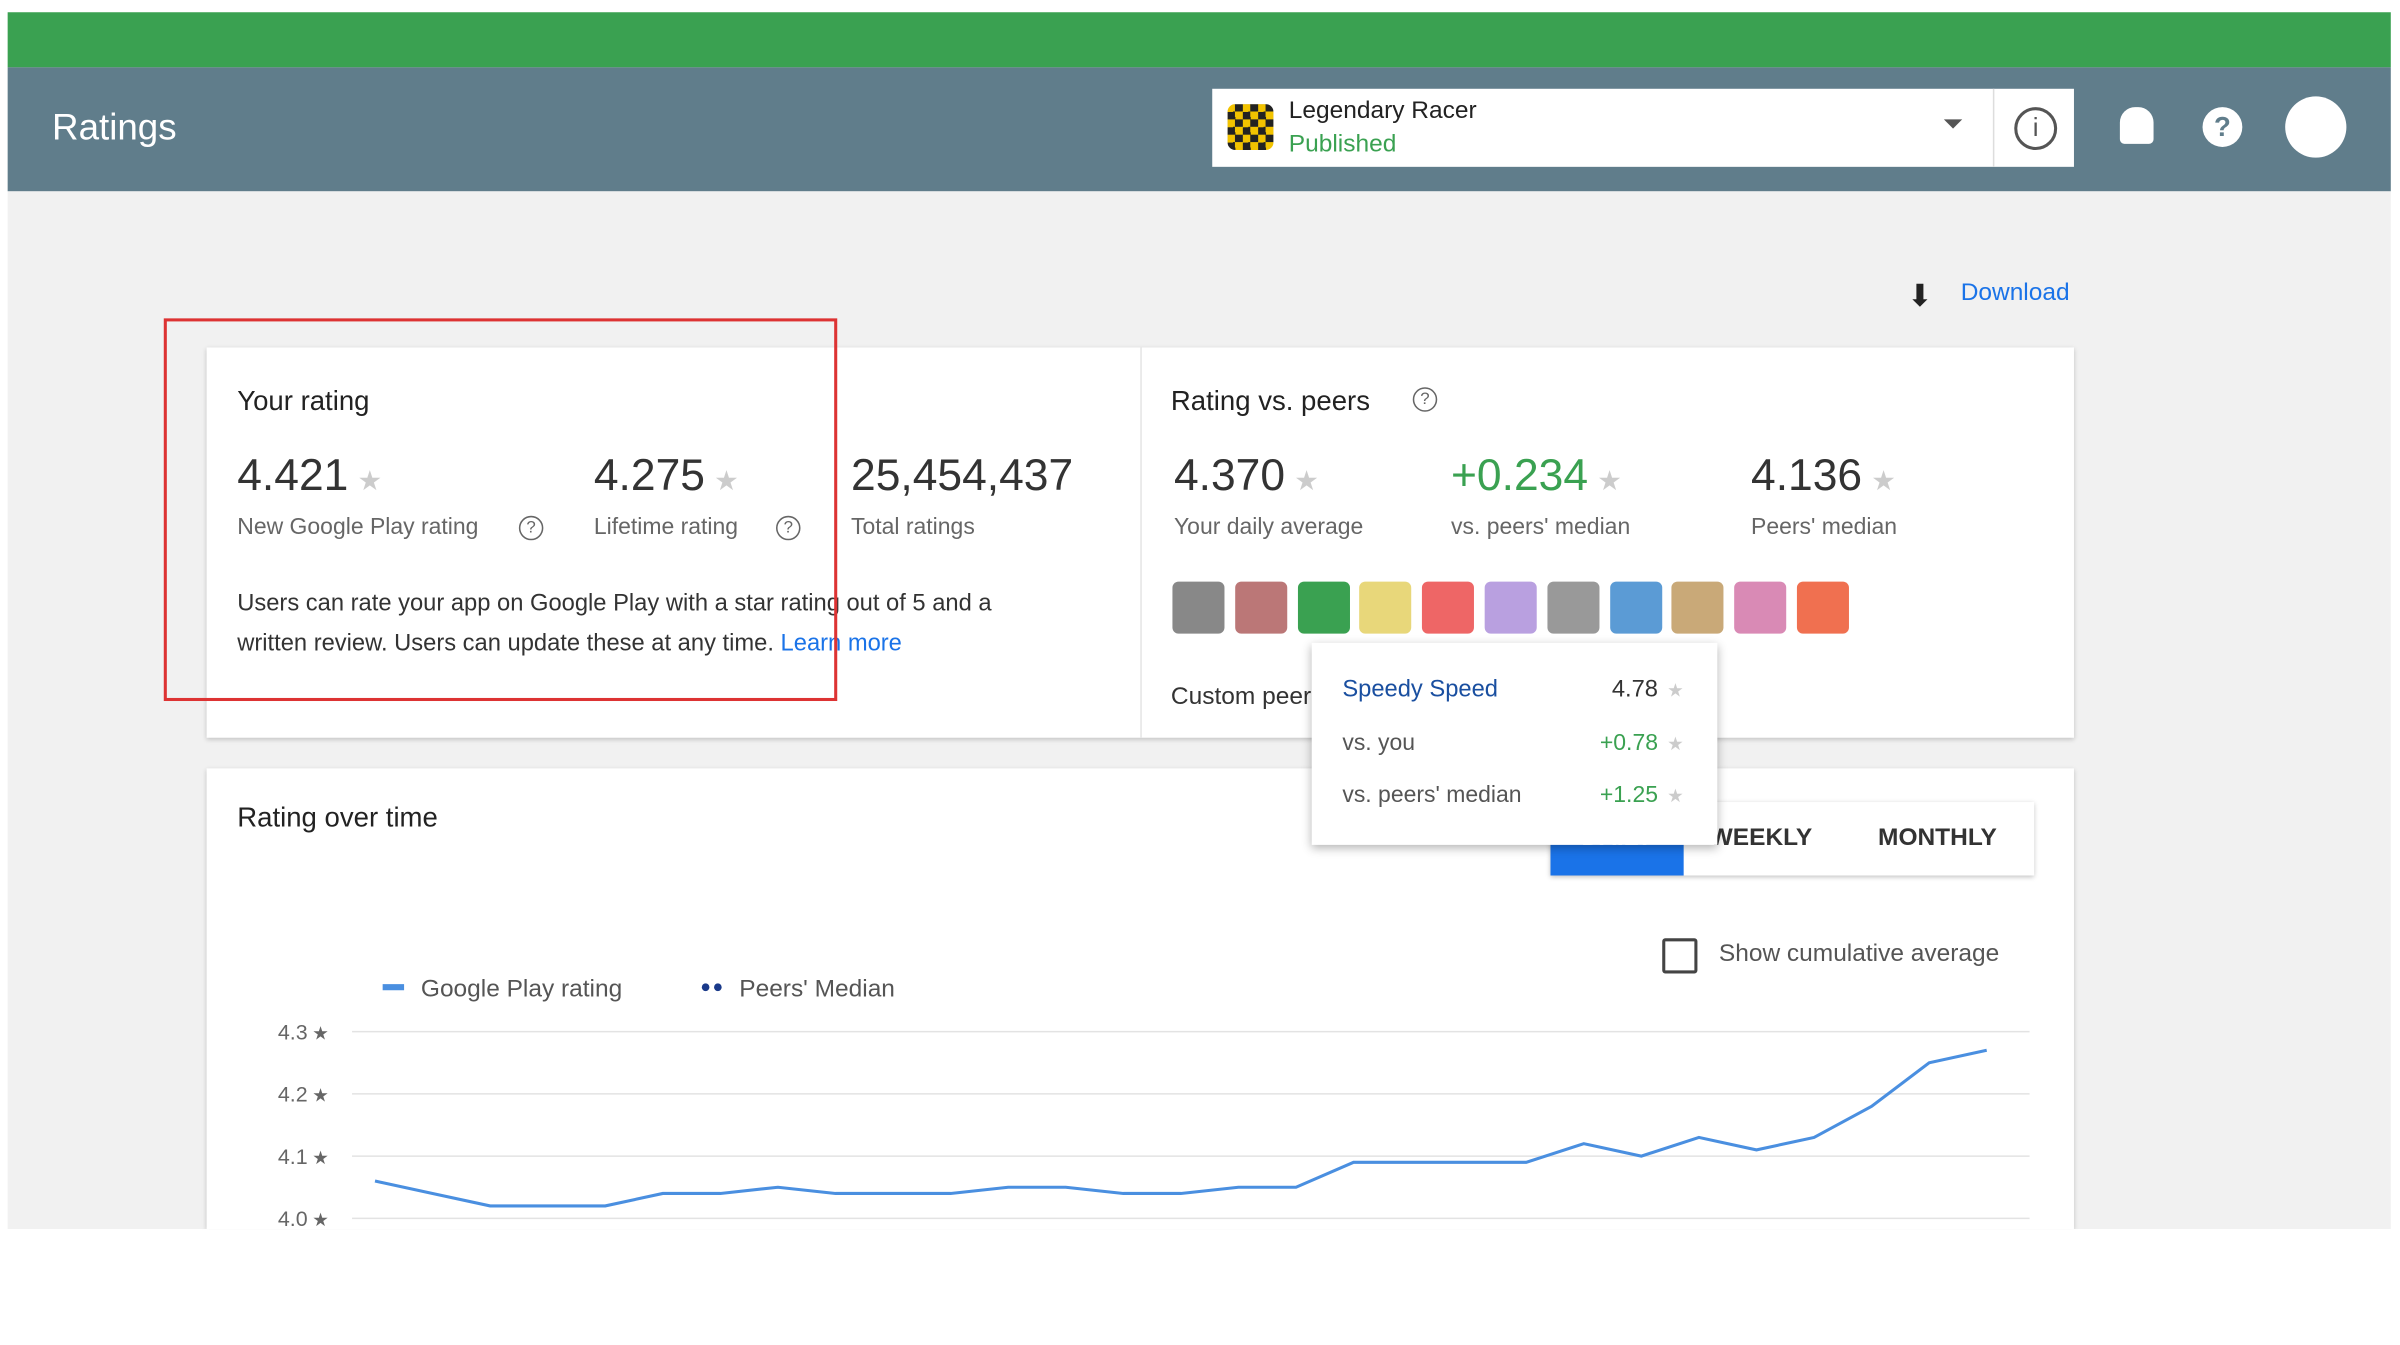  What do you see at coordinates (293, 1032) in the screenshot?
I see `y-tick-label: 4.3` at bounding box center [293, 1032].